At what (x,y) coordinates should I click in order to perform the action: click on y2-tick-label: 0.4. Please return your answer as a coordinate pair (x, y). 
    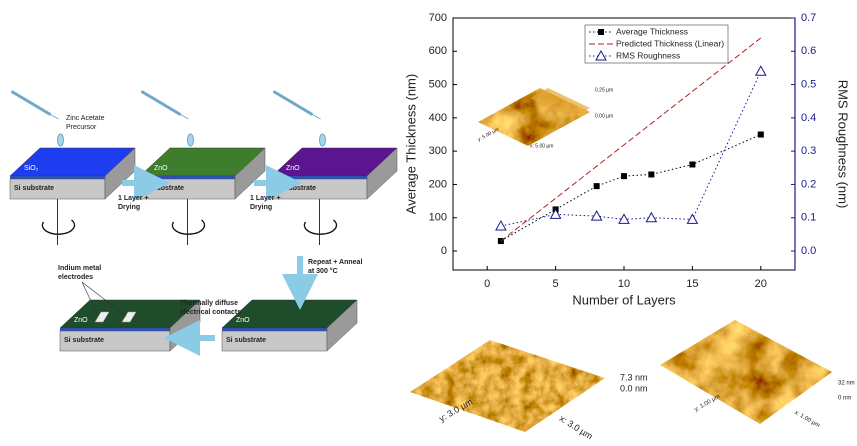
    Looking at the image, I should click on (808, 118).